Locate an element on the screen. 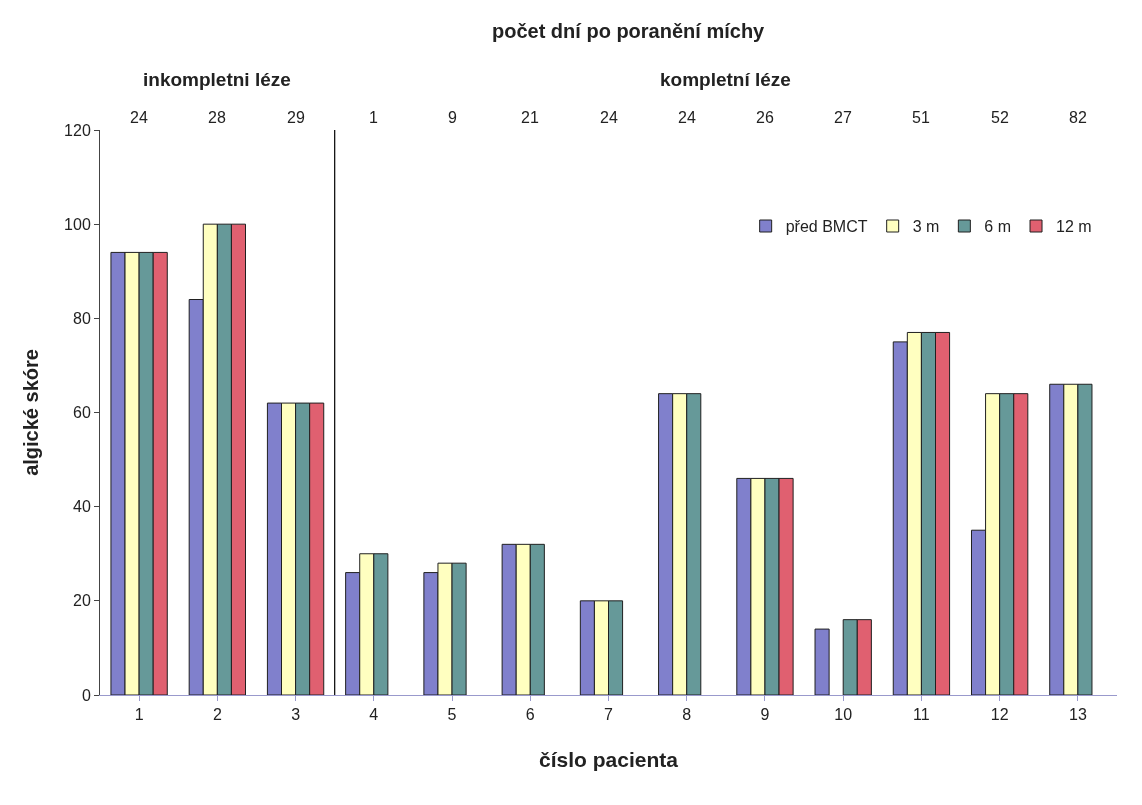 The height and width of the screenshot is (805, 1142). x-tick-label: 2 is located at coordinates (217, 715).